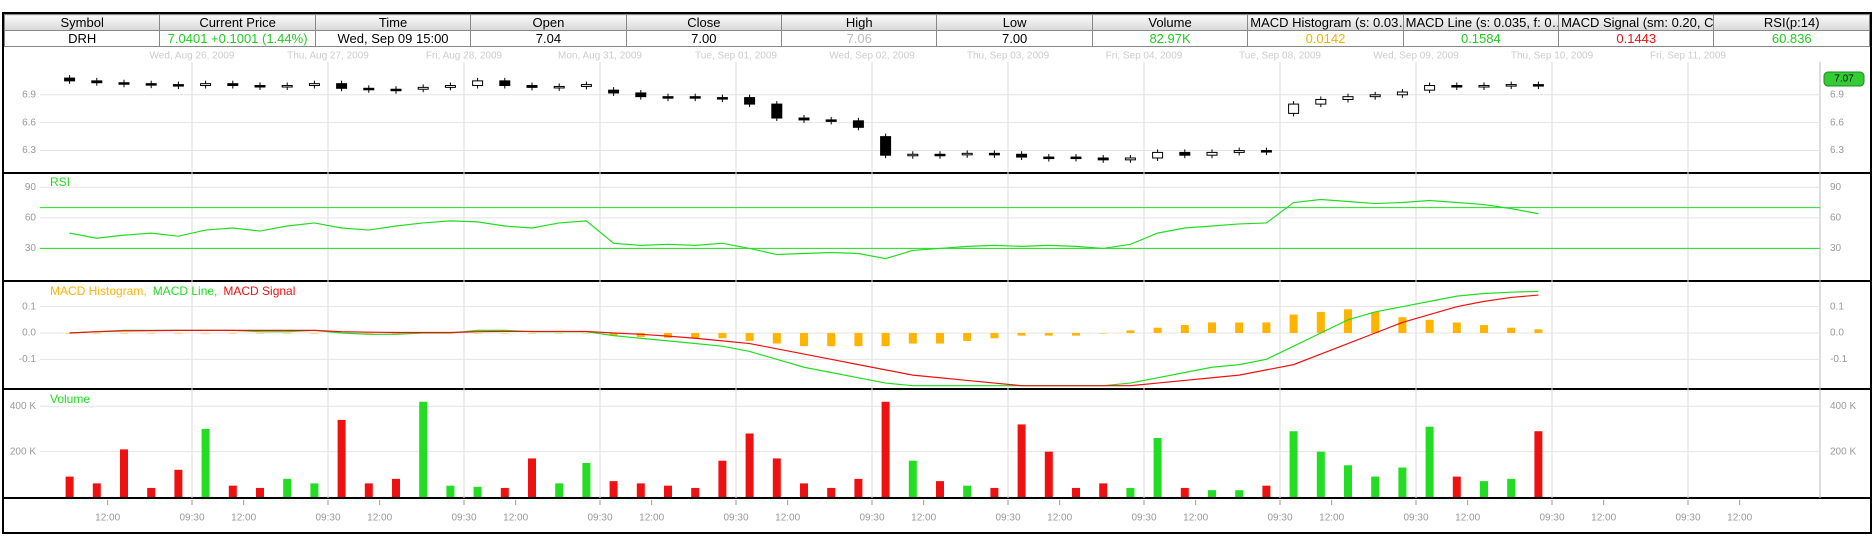 This screenshot has height=545, width=1874. I want to click on date-label: Wed, Aug 26, 2009, so click(192, 56).